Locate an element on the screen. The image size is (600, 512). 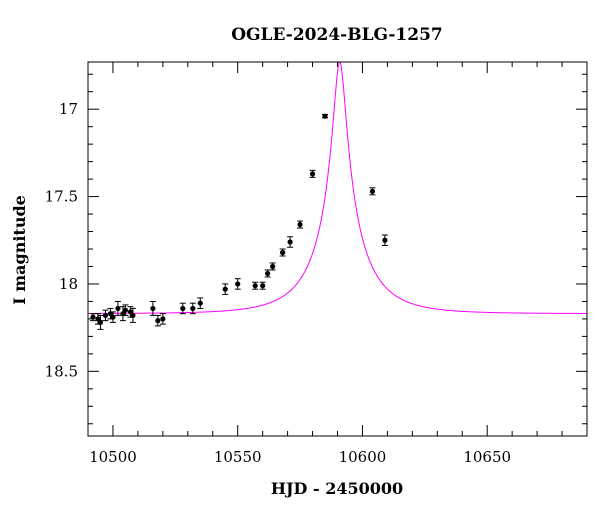
x-tick-label: 10500 is located at coordinates (113, 457).